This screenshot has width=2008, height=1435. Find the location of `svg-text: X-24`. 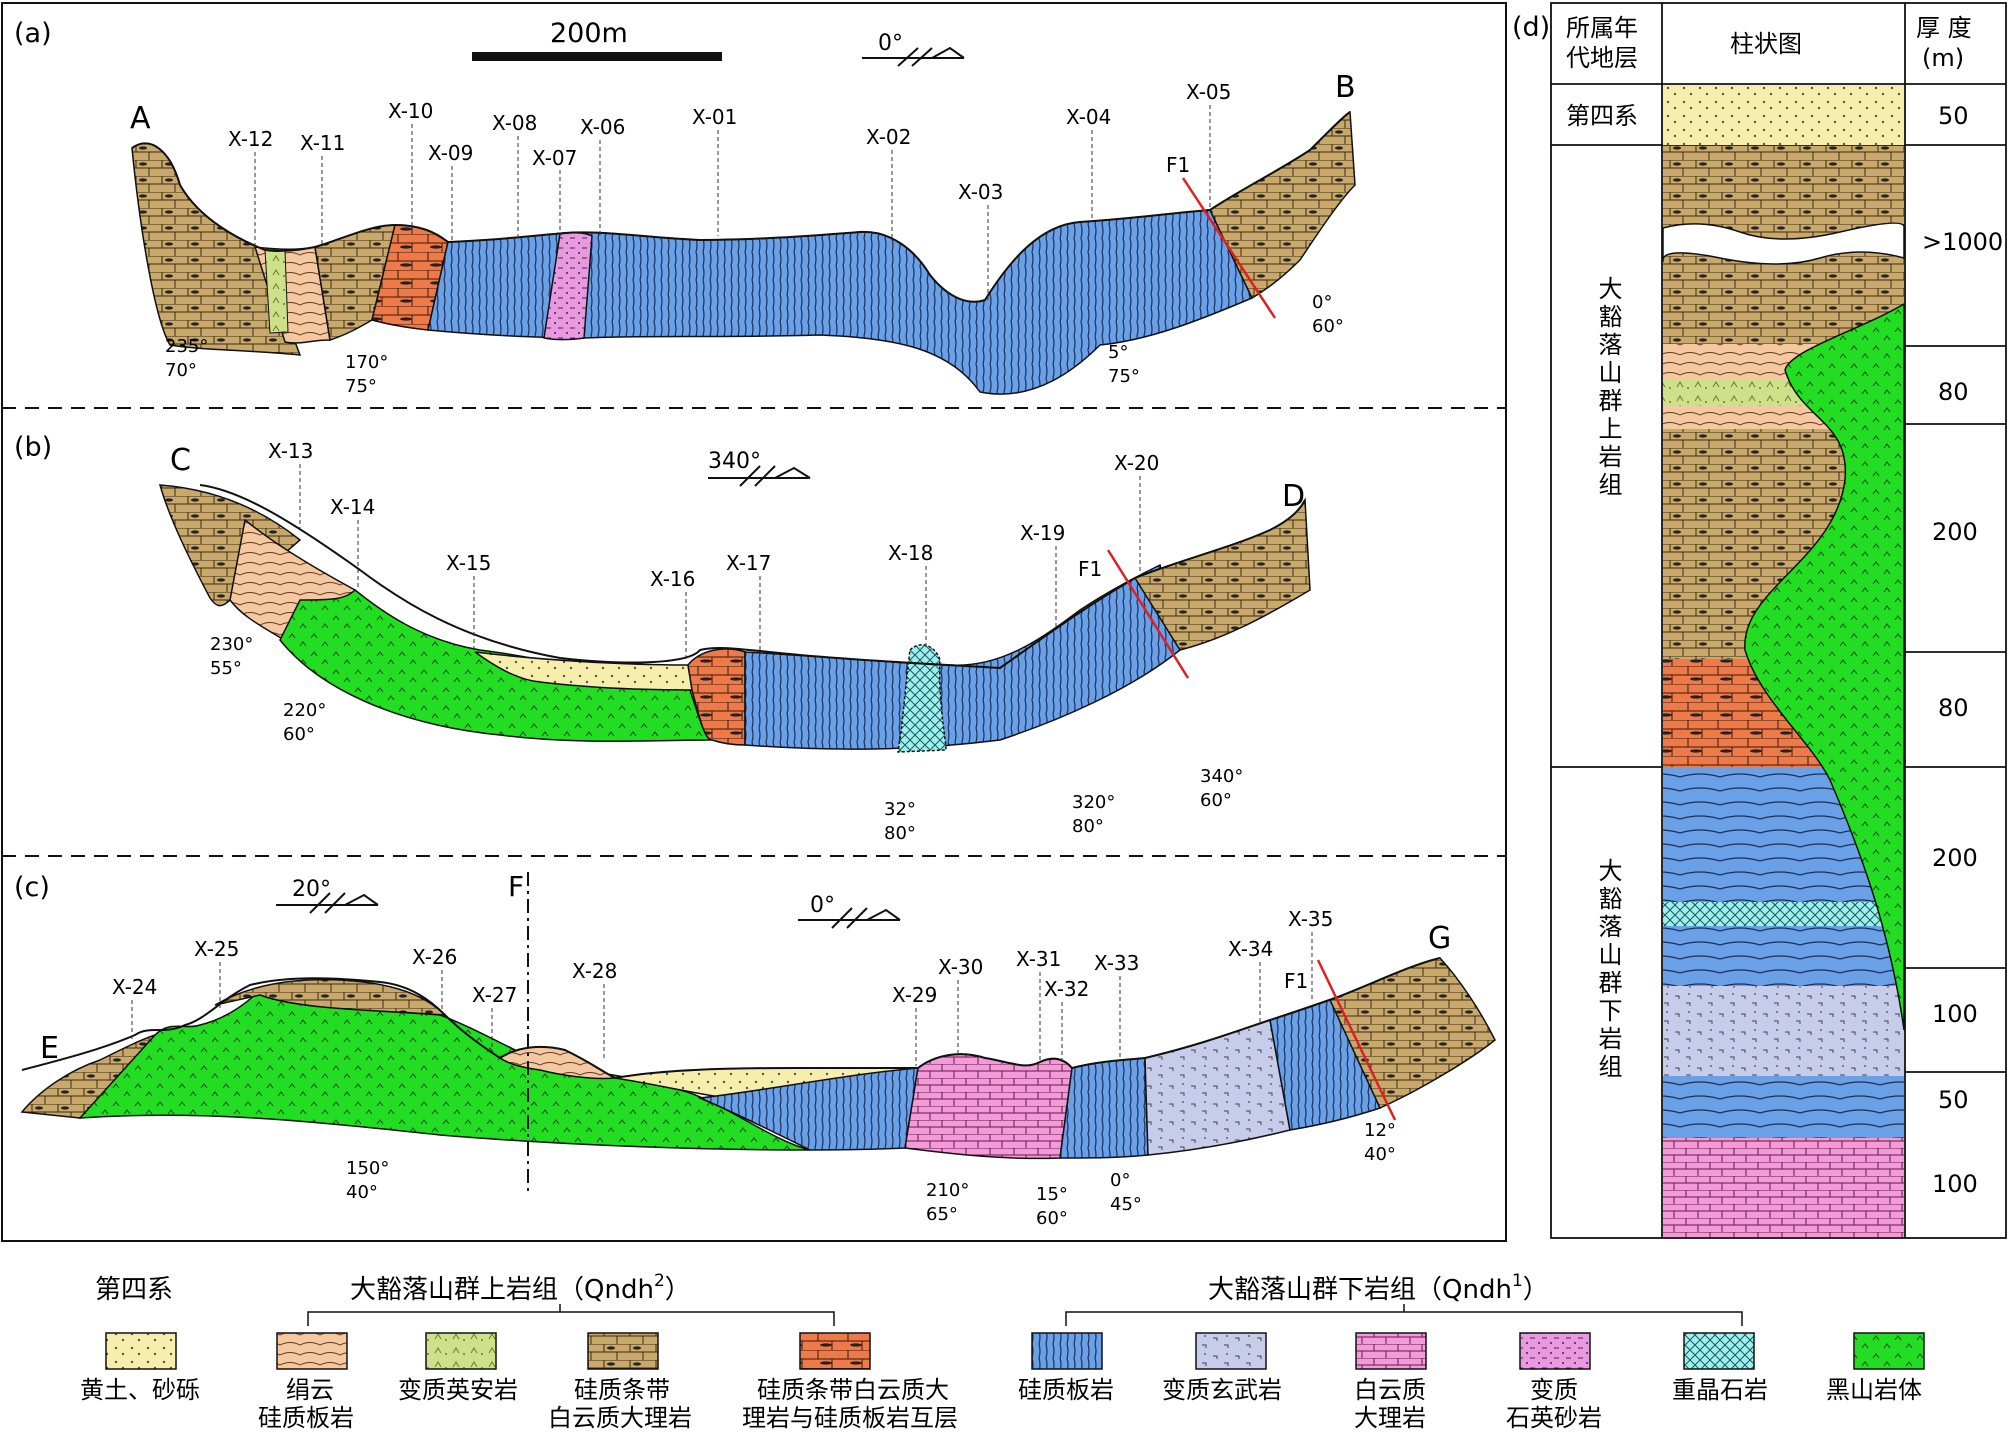

svg-text: X-24 is located at coordinates (134, 987).